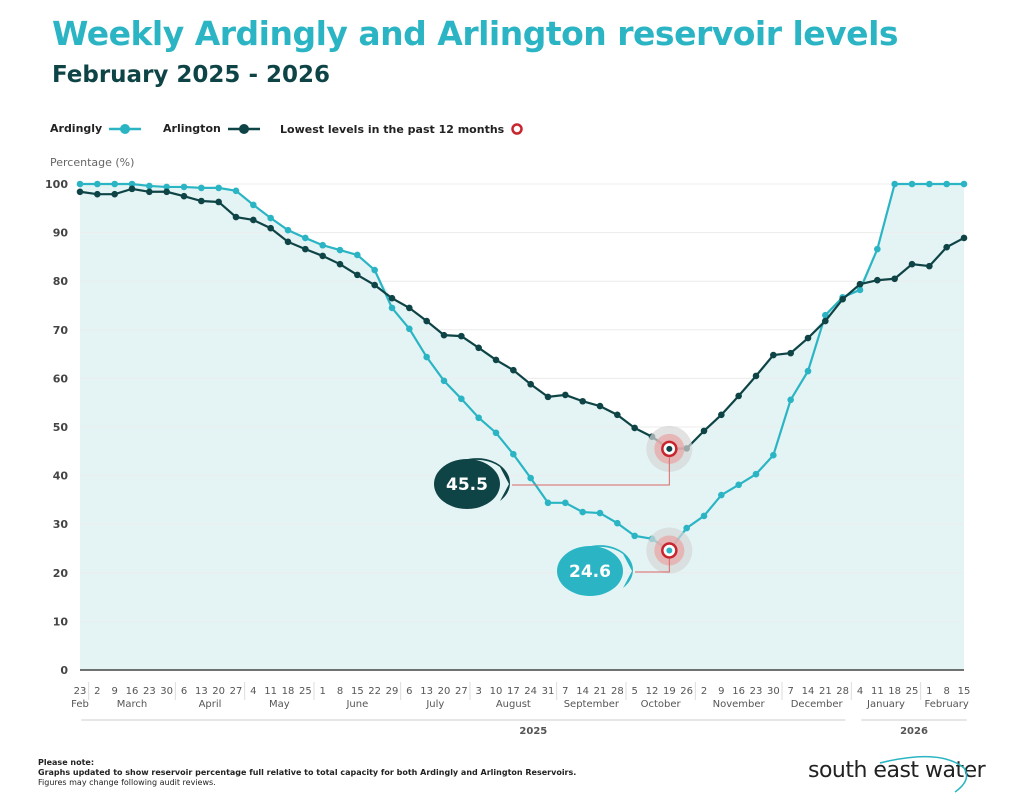  What do you see at coordinates (61, 524) in the screenshot?
I see `y-tick-label: 30` at bounding box center [61, 524].